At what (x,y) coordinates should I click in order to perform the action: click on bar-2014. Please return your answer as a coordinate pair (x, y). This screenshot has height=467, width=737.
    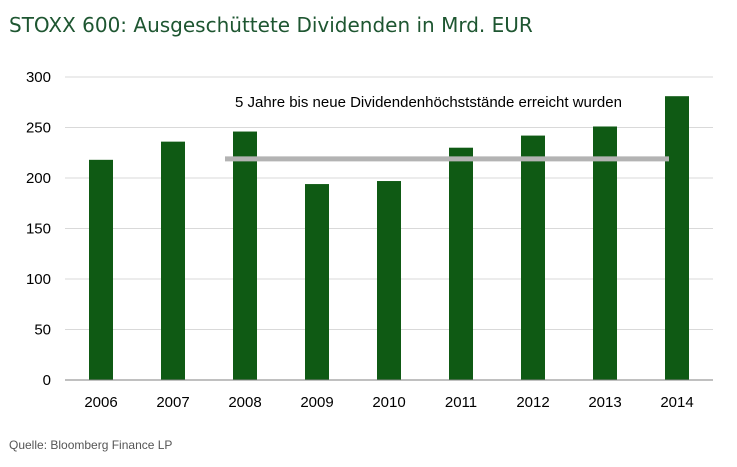
    Looking at the image, I should click on (677, 238).